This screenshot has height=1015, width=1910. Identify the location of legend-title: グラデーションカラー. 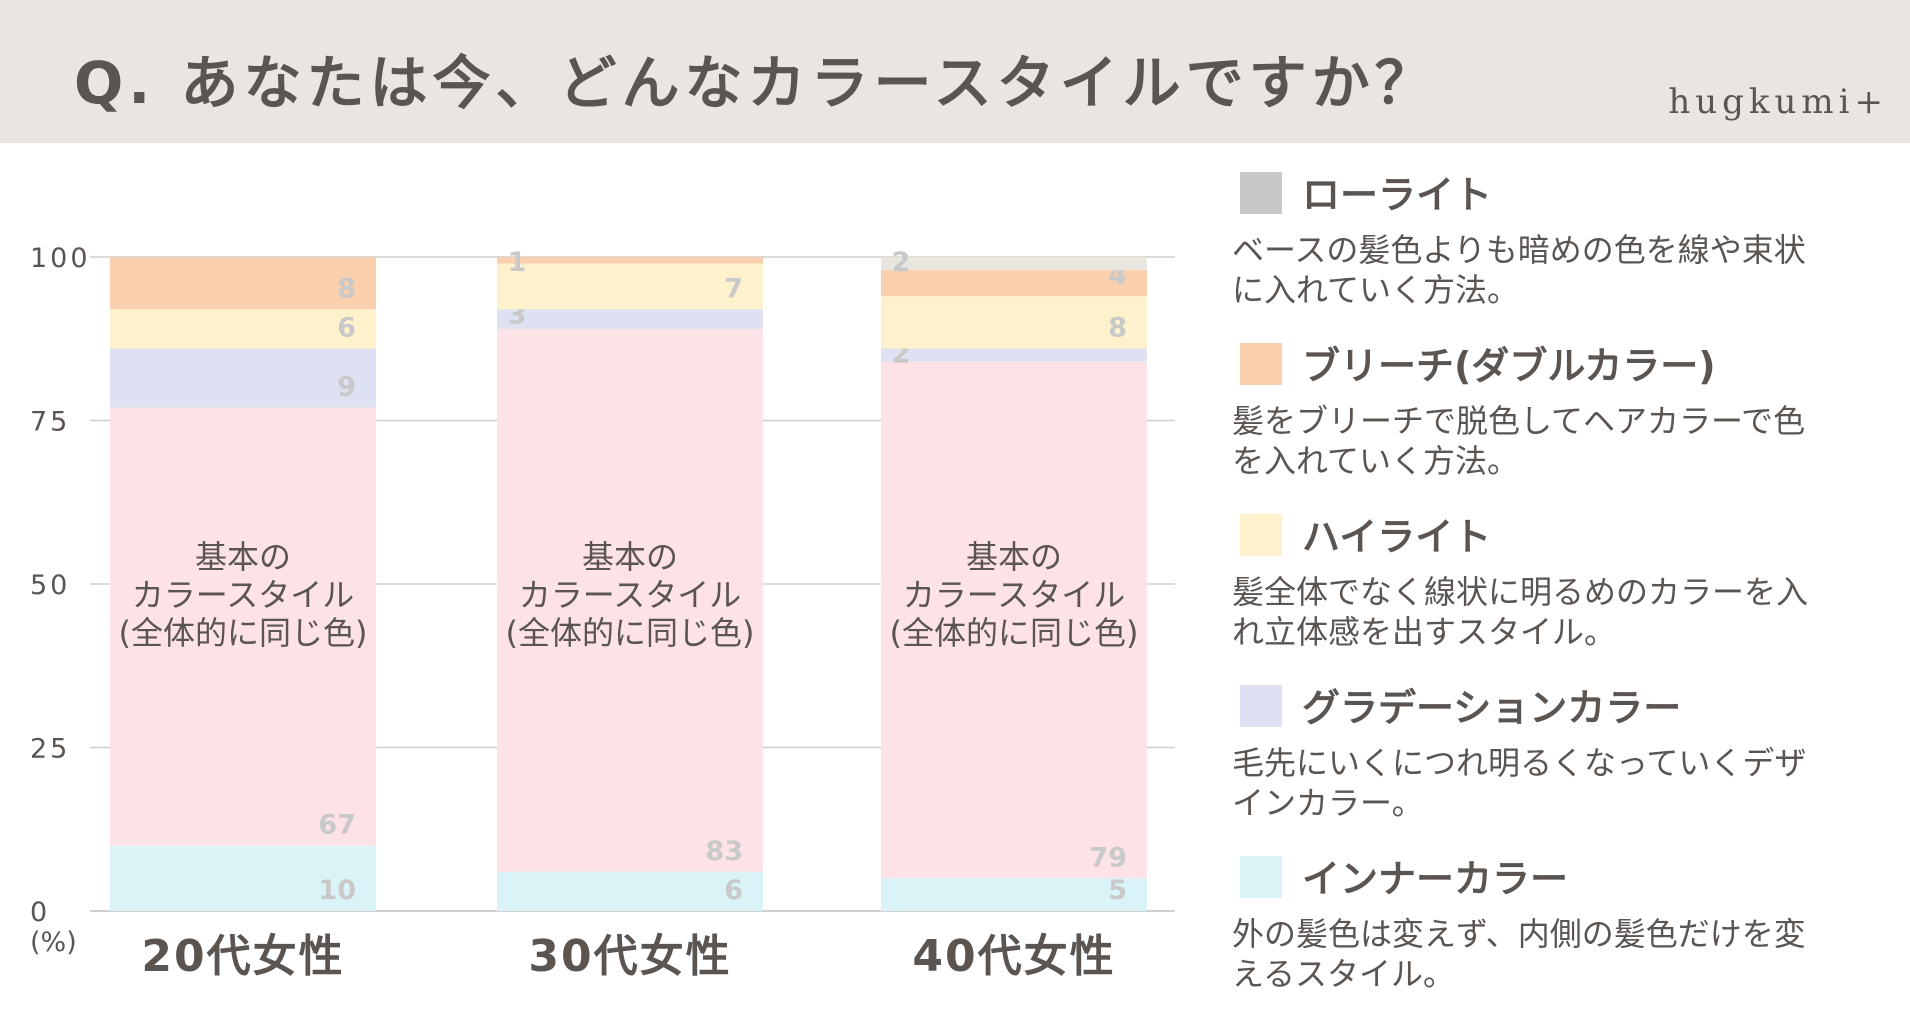
(1492, 708).